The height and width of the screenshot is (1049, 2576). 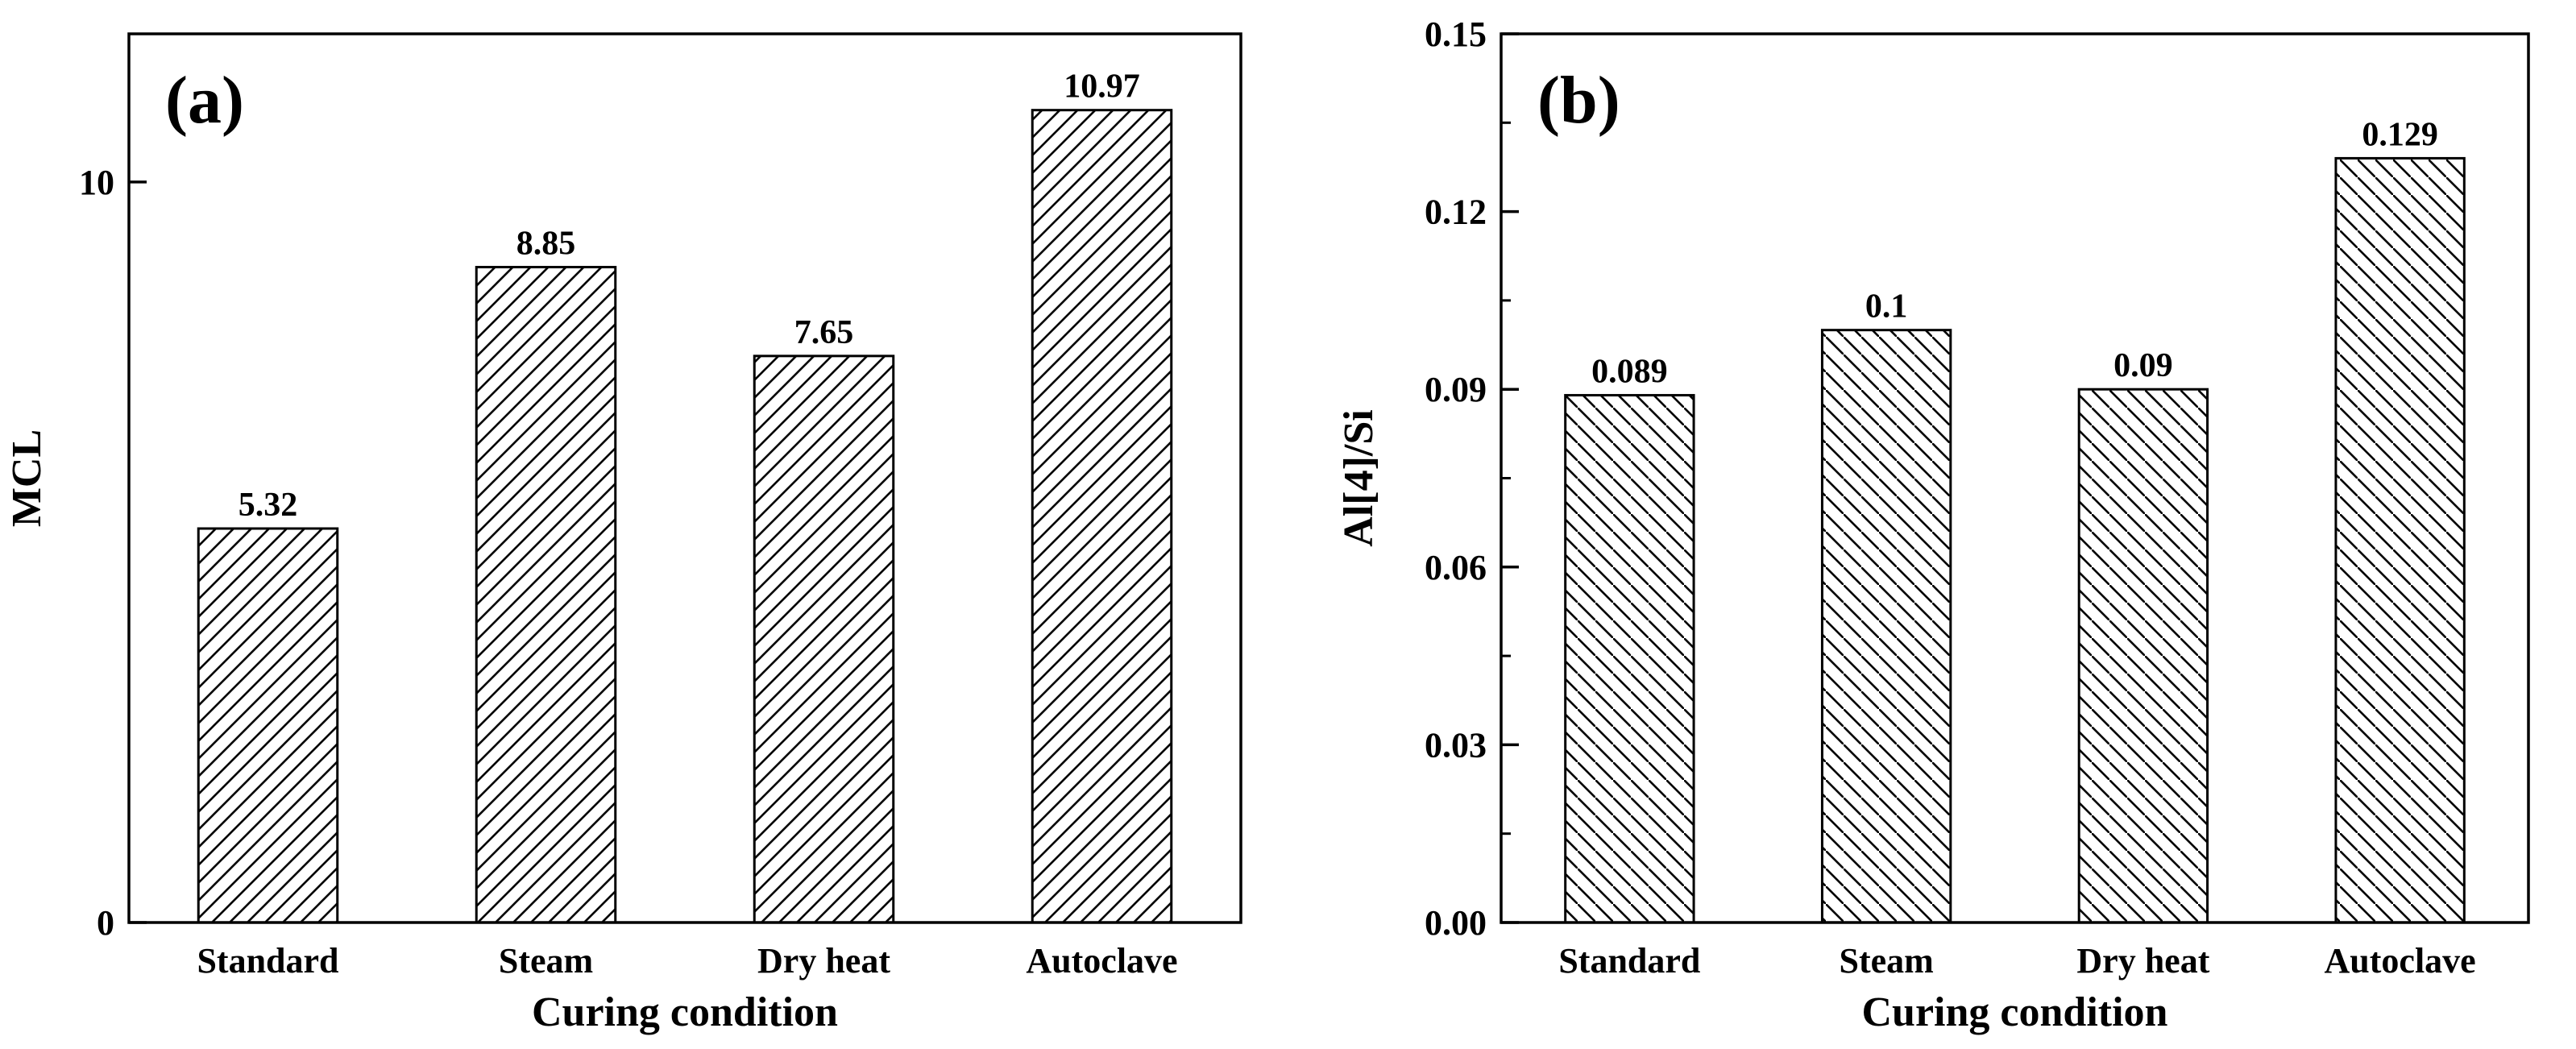 What do you see at coordinates (267, 961) in the screenshot?
I see `x-tick-label-a-standard: Standard` at bounding box center [267, 961].